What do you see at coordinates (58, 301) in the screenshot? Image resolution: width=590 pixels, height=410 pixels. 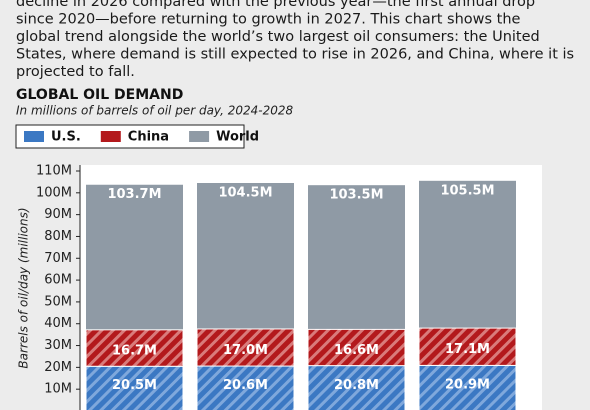 I see `y-tick-label: 50M` at bounding box center [58, 301].